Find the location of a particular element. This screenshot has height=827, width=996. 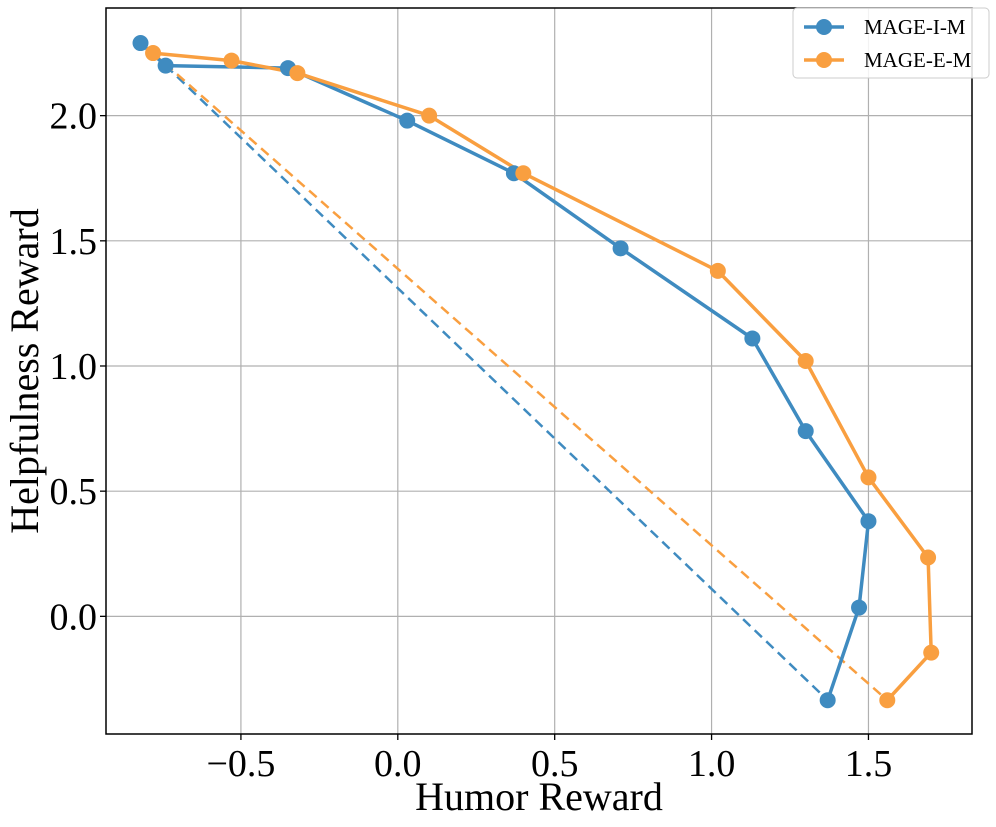

x-tick-label: 0.5 is located at coordinates (555, 764).